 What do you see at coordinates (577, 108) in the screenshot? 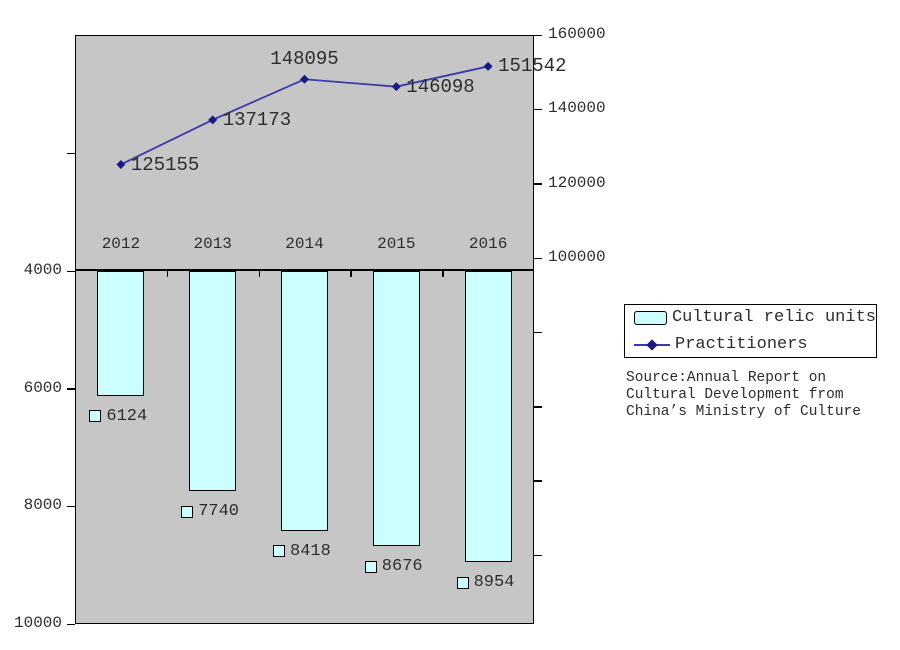
I see `right-axis-tick-label: 140000` at bounding box center [577, 108].